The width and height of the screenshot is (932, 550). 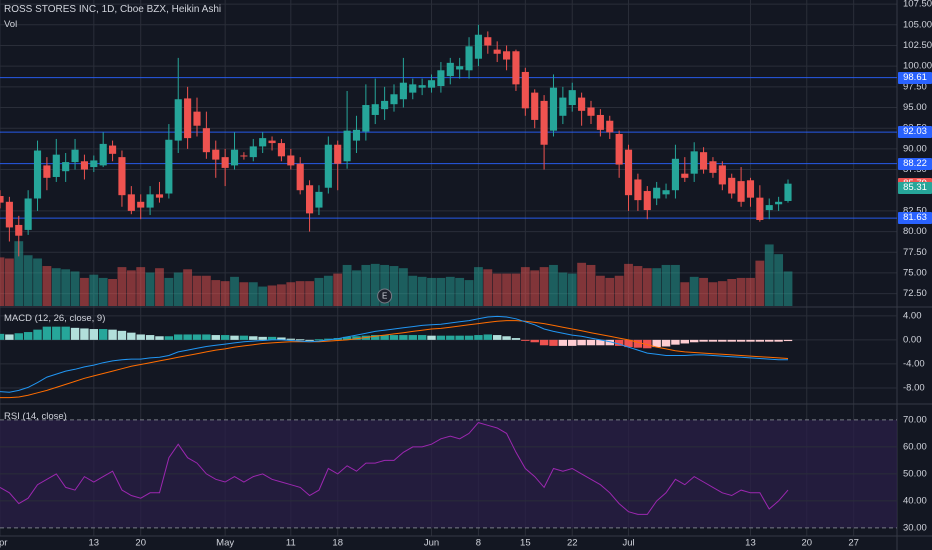 I want to click on macd-label: MACD (12, 26, close, 9), so click(x=55, y=318).